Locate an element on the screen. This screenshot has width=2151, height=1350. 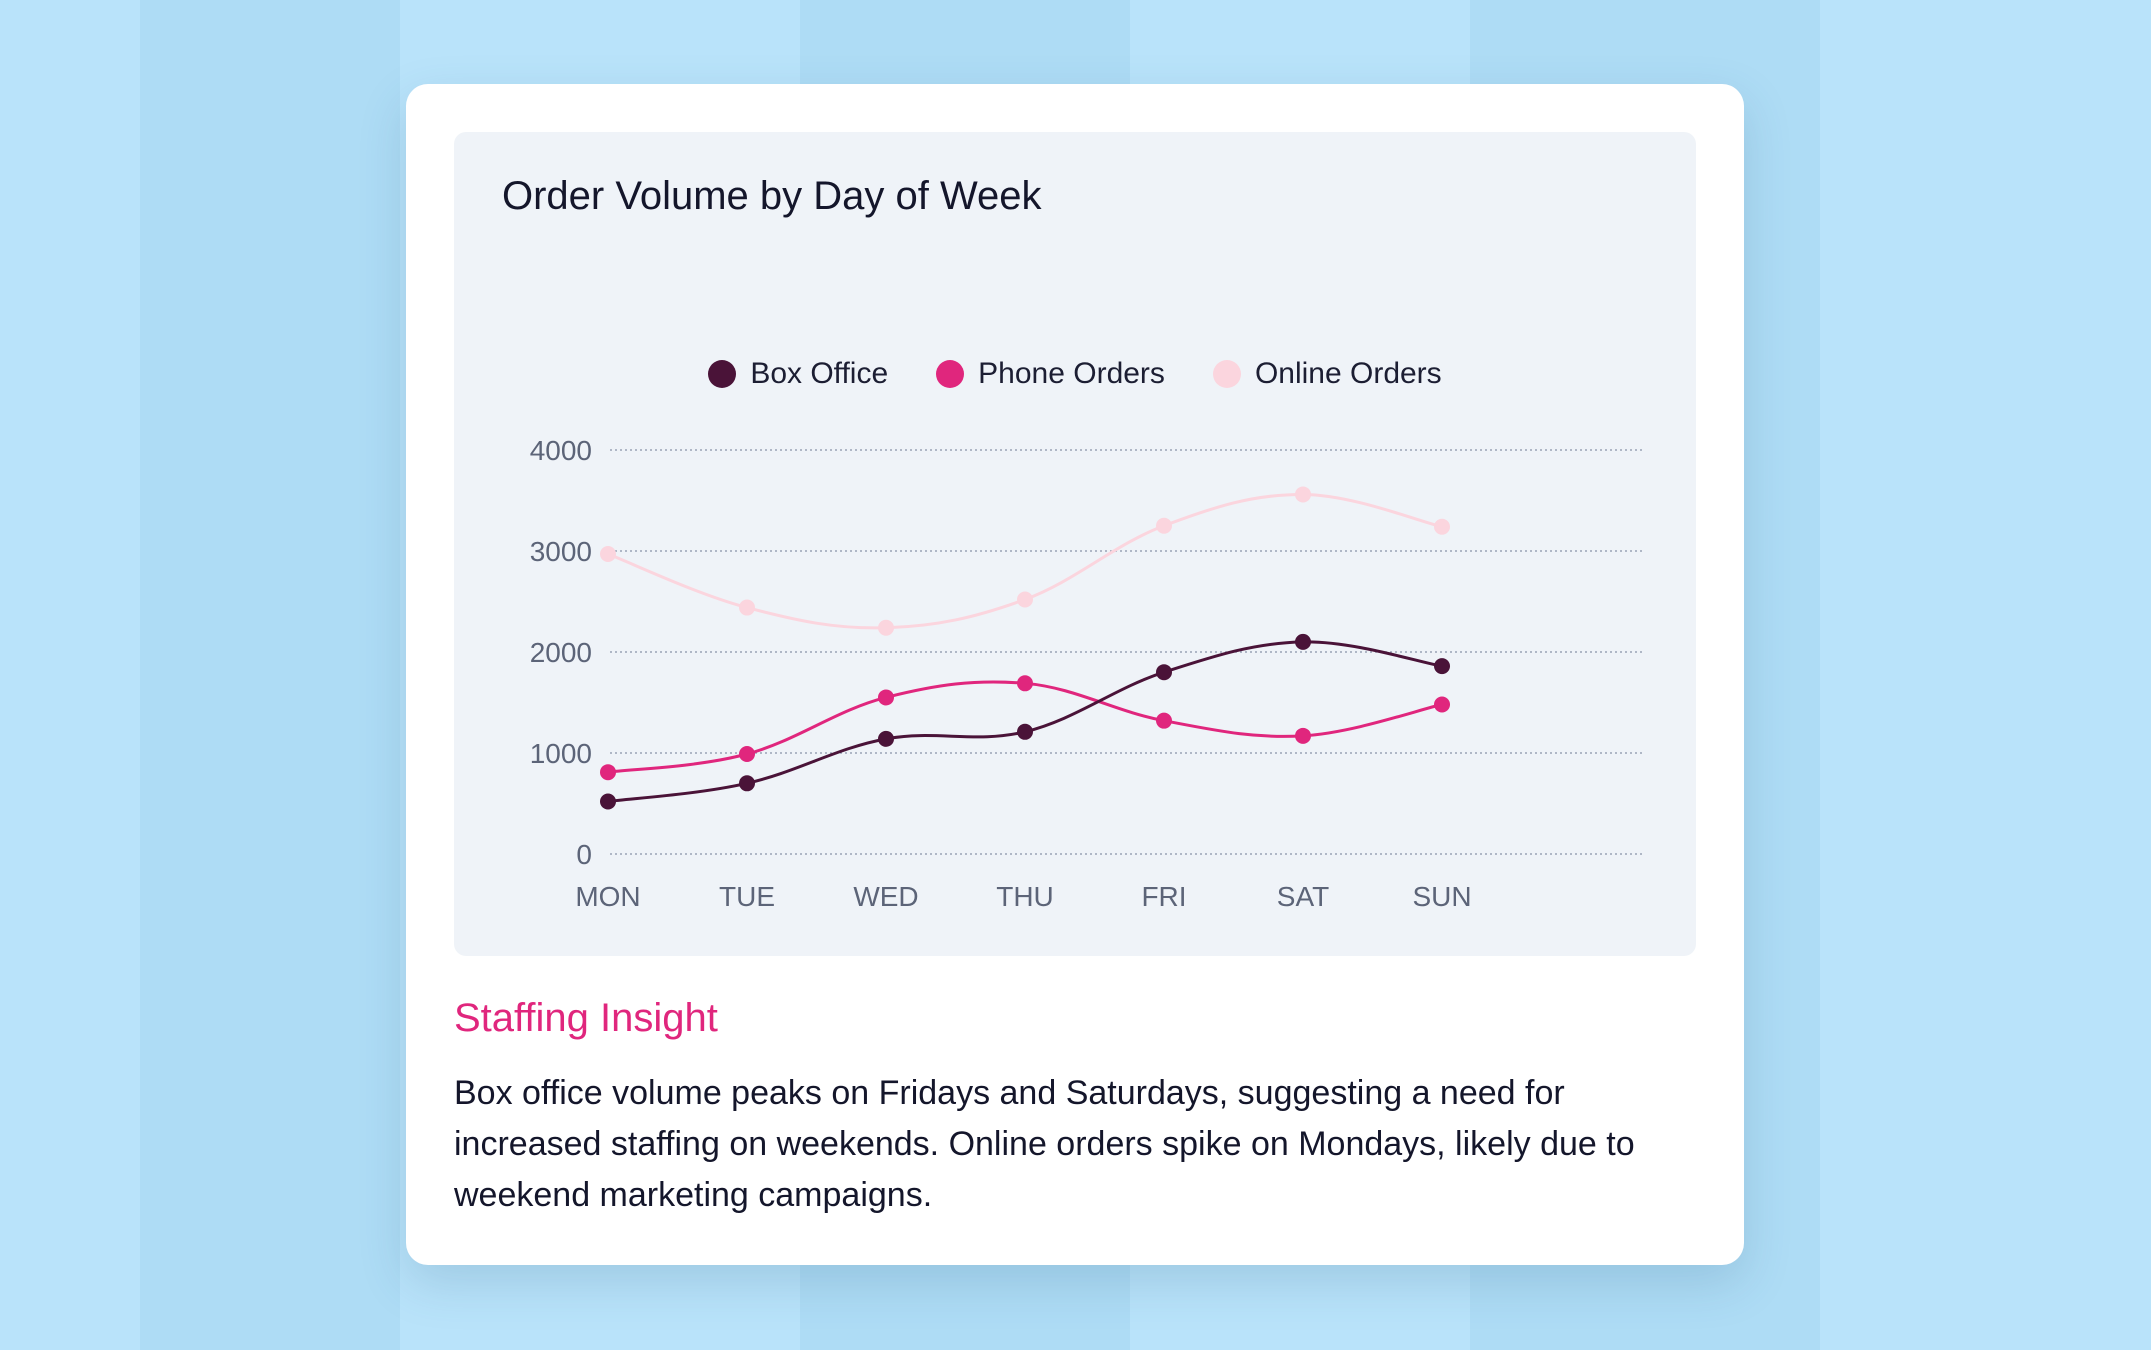
y-tick-label: 0 is located at coordinates (584, 854).